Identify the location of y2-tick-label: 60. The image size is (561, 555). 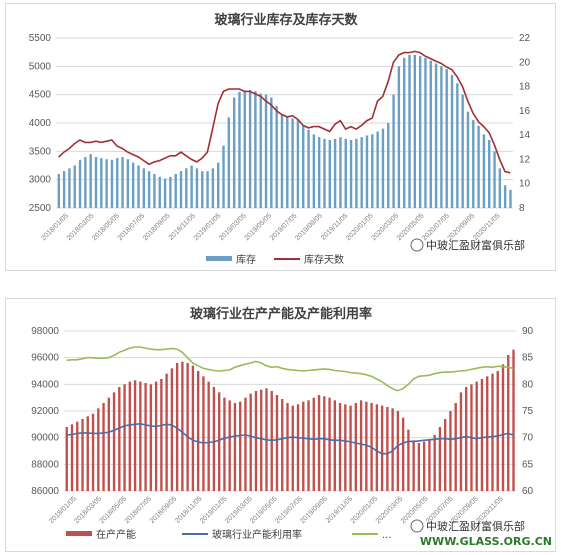
(528, 491).